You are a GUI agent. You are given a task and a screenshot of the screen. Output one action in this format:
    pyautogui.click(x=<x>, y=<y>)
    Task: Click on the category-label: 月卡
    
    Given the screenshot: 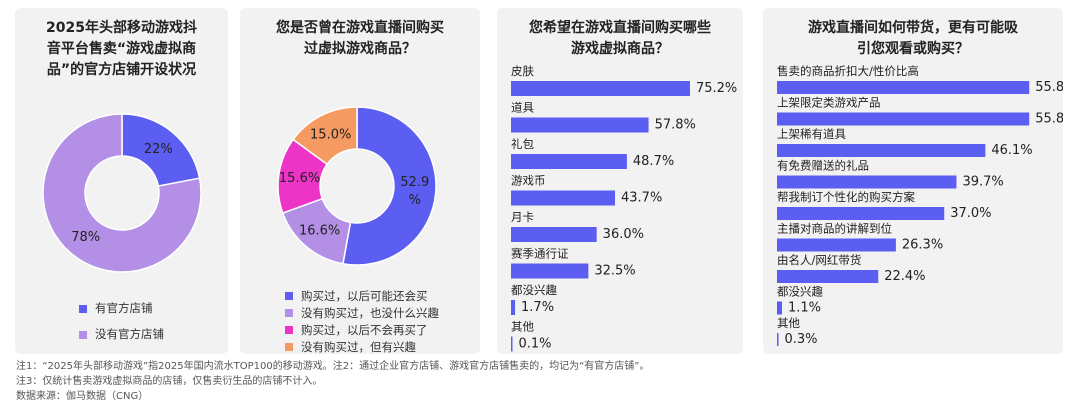 What is the action you would take?
    pyautogui.click(x=522, y=217)
    